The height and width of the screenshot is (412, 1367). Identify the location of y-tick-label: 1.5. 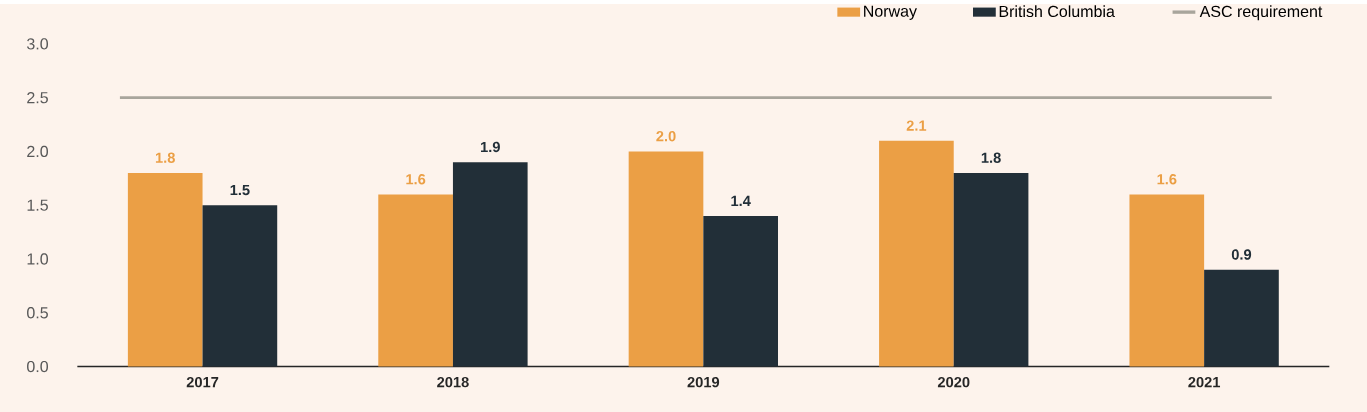
(37, 205).